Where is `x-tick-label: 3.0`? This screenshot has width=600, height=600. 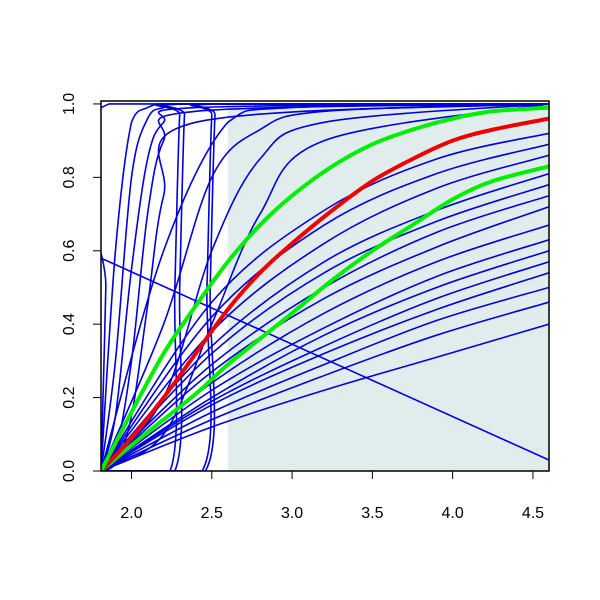 x-tick-label: 3.0 is located at coordinates (292, 513).